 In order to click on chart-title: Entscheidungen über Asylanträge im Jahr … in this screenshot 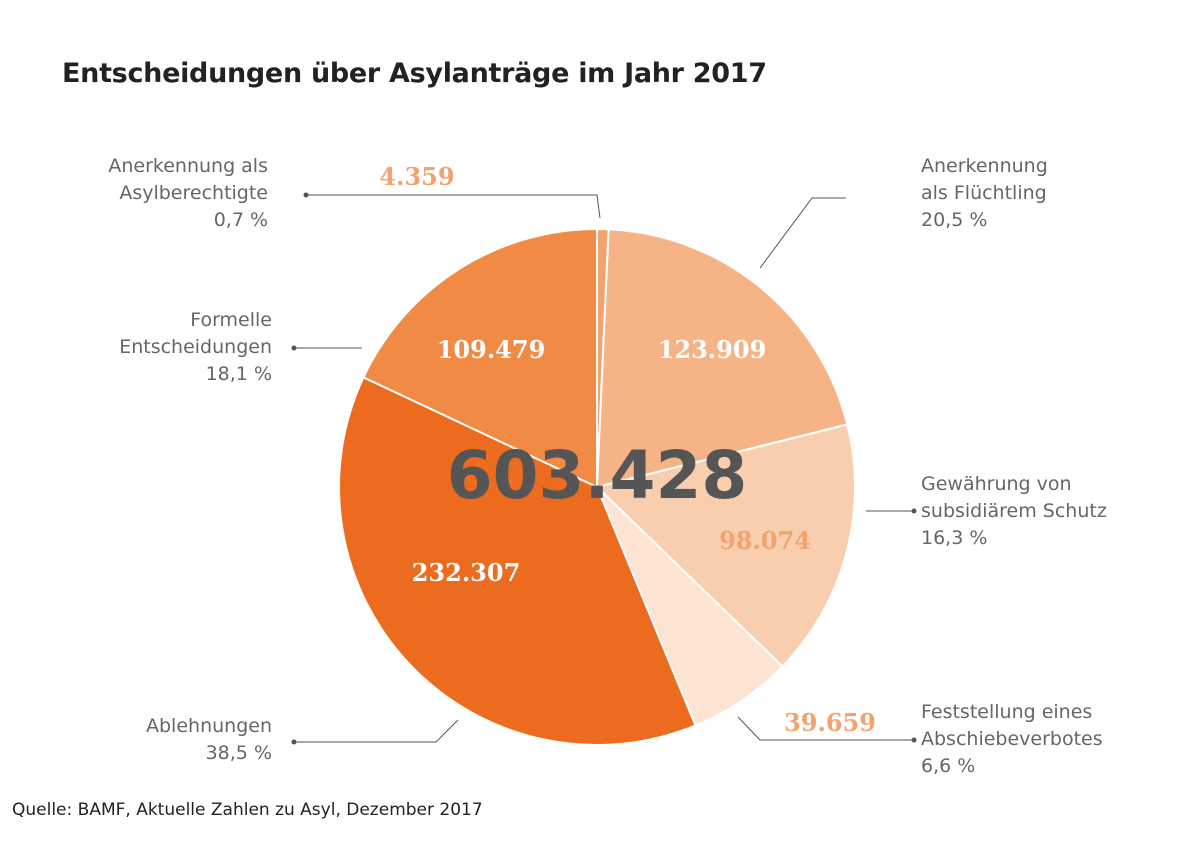, I will do `click(414, 73)`.